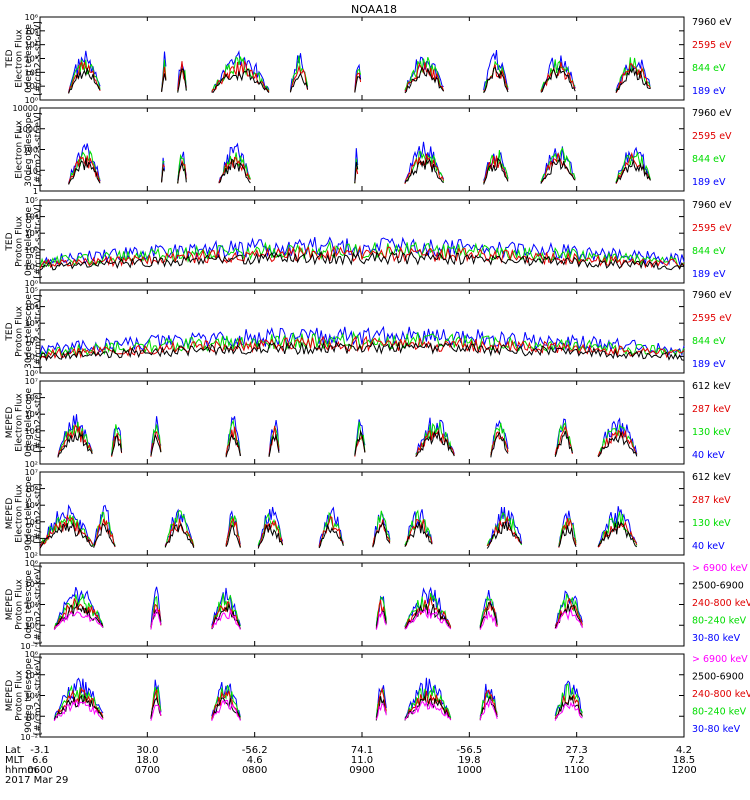 This screenshot has height=800, width=750. What do you see at coordinates (147, 770) in the screenshot?
I see `x-tick-label-hhmm: 0700` at bounding box center [147, 770].